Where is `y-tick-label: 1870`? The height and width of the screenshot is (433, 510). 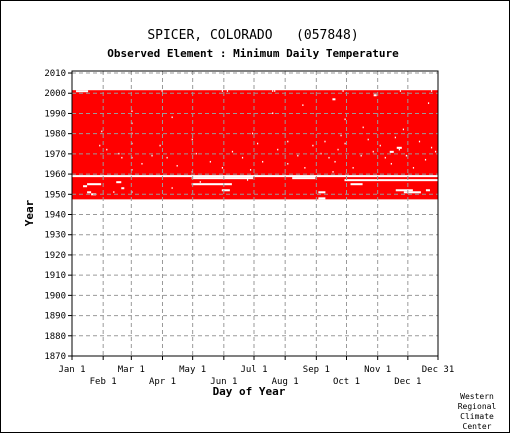 y-tick-label: 1870 is located at coordinates (55, 357).